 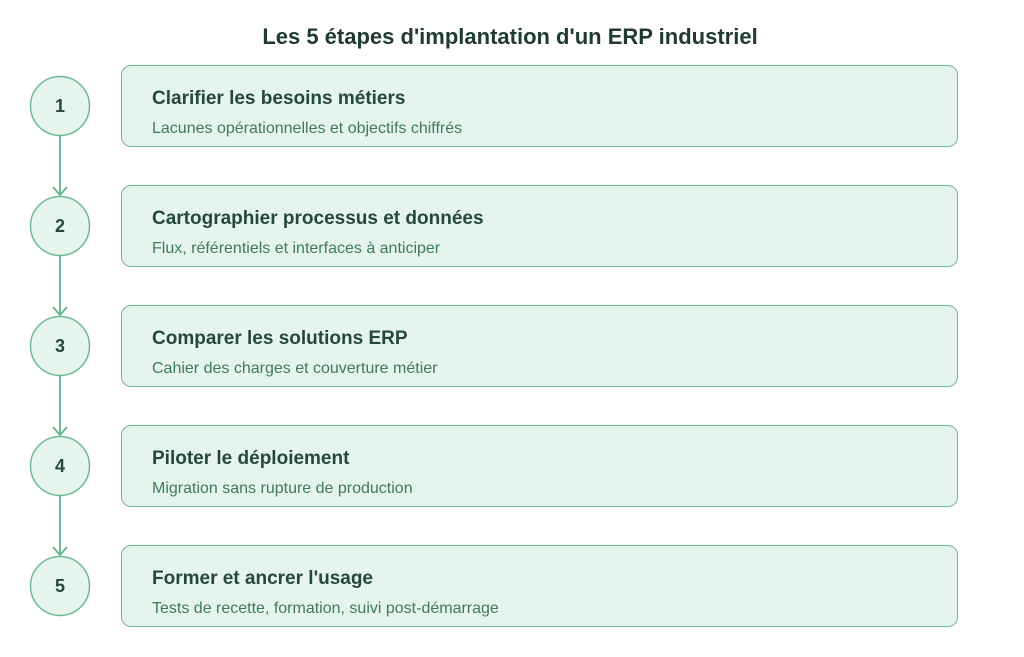 I want to click on step-title: Piloter le déploiement, so click(x=251, y=458).